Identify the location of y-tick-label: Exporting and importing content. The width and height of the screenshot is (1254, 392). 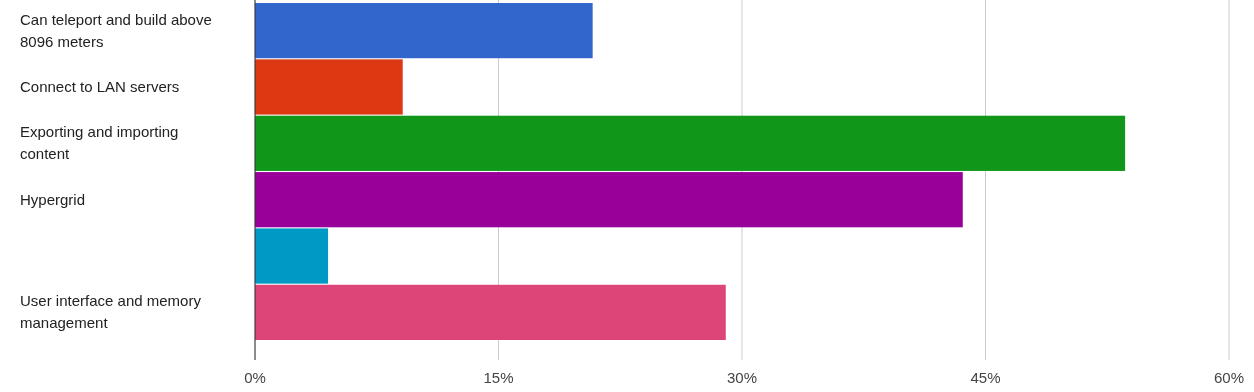
(99, 143).